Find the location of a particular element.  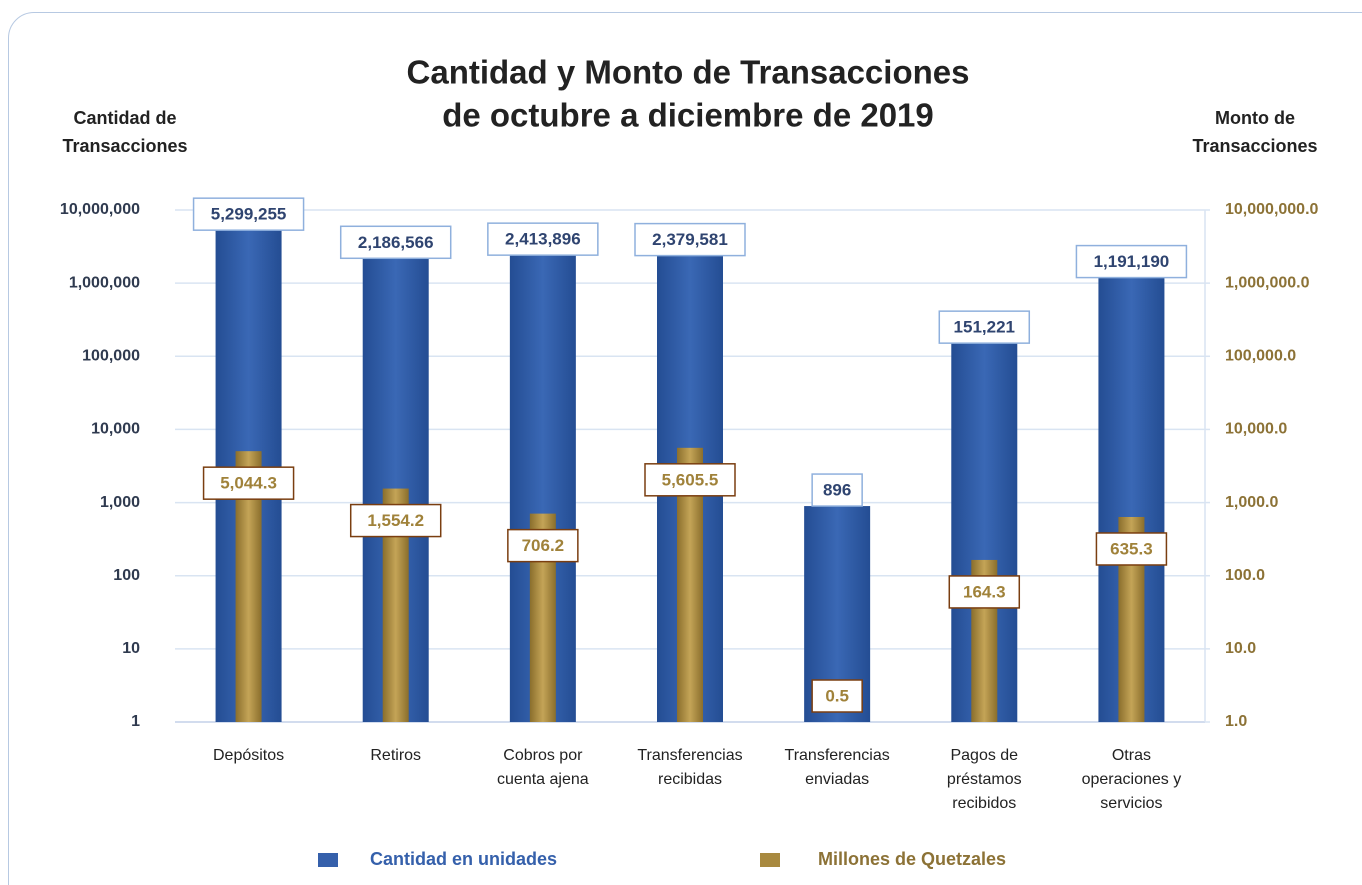

data-label: 164.3 is located at coordinates (984, 591).